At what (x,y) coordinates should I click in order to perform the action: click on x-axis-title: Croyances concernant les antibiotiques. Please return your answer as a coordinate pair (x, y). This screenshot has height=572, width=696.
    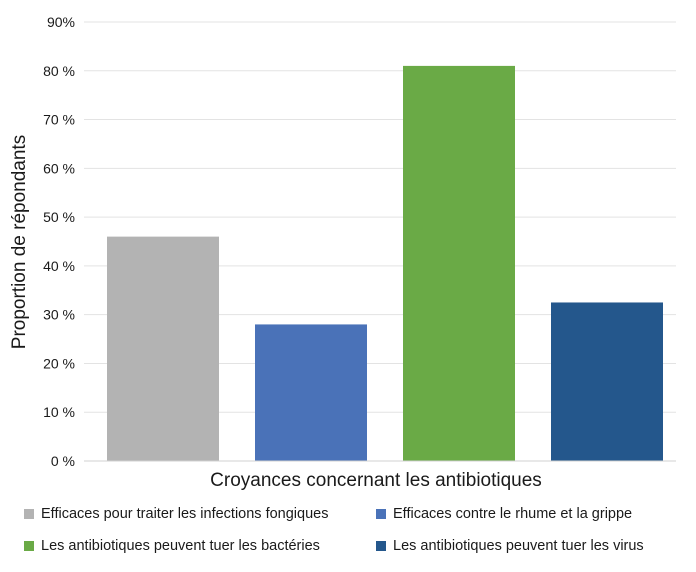
    Looking at the image, I should click on (376, 480).